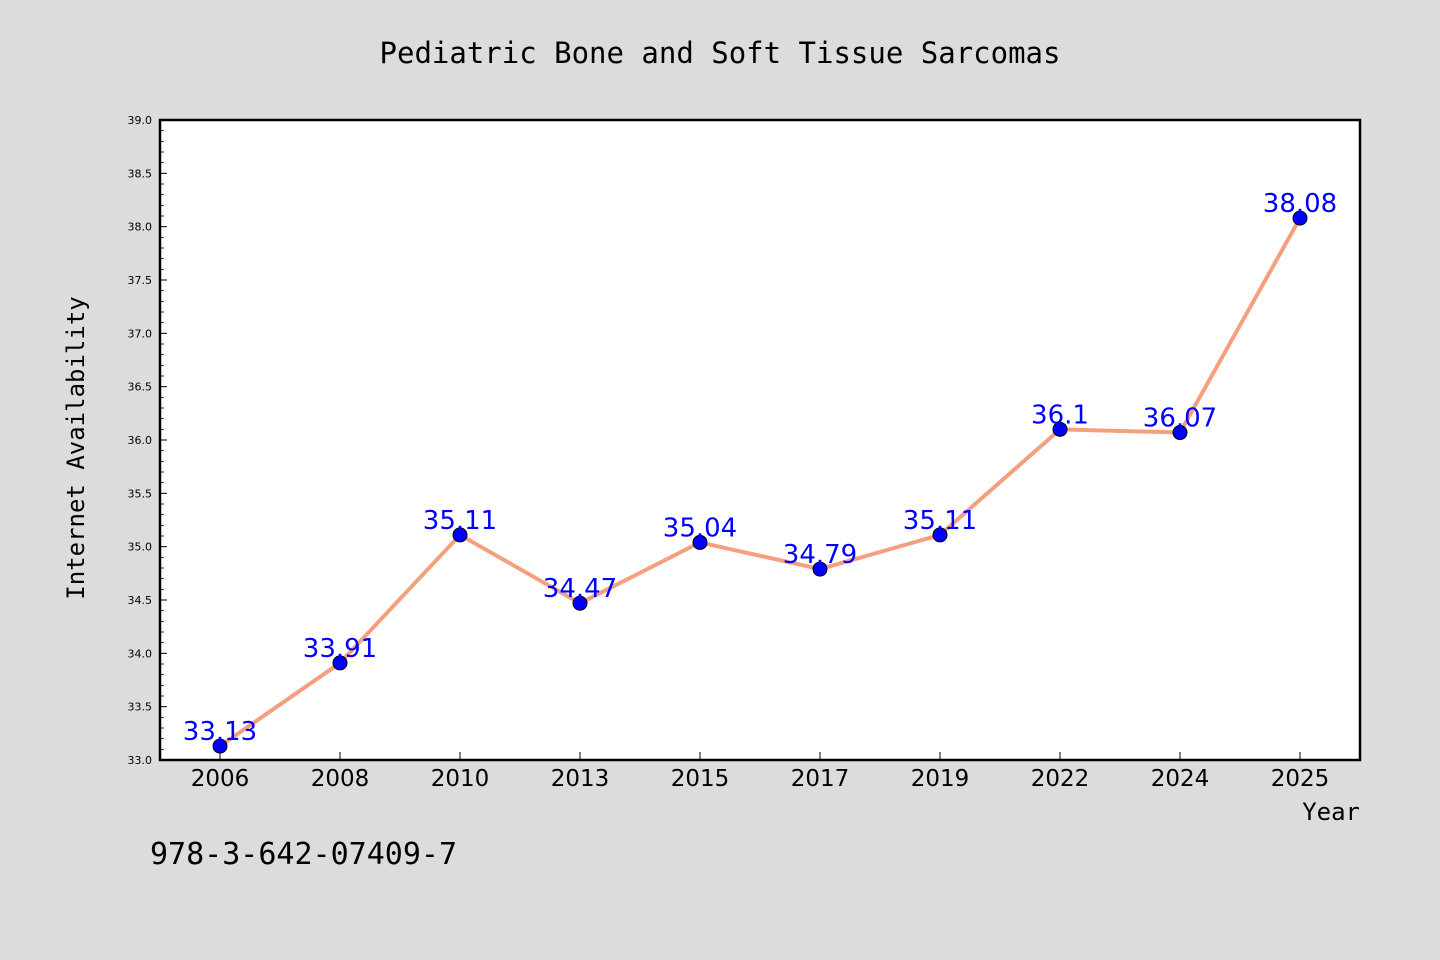 Image resolution: width=1440 pixels, height=960 pixels. What do you see at coordinates (340, 779) in the screenshot?
I see `x-tick-label: 2008` at bounding box center [340, 779].